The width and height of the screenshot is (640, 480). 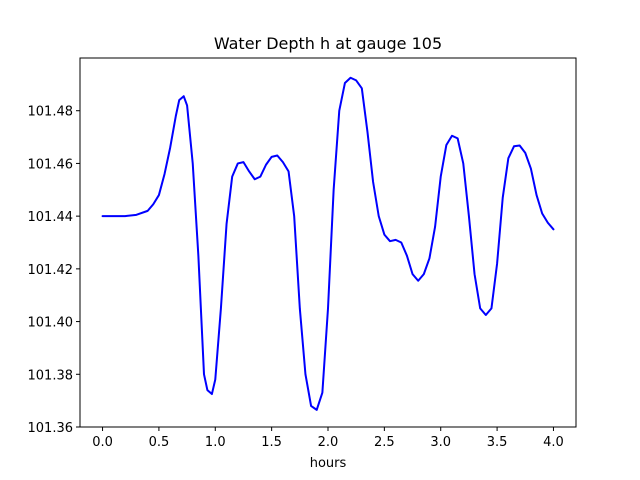 I want to click on x-tick-label: 0.0, so click(x=102, y=442).